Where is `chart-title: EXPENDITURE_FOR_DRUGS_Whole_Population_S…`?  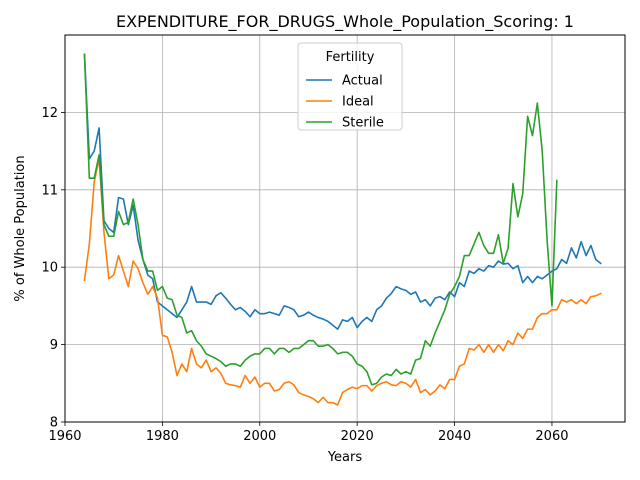
chart-title: EXPENDITURE_FOR_DRUGS_Whole_Population_S… is located at coordinates (345, 22).